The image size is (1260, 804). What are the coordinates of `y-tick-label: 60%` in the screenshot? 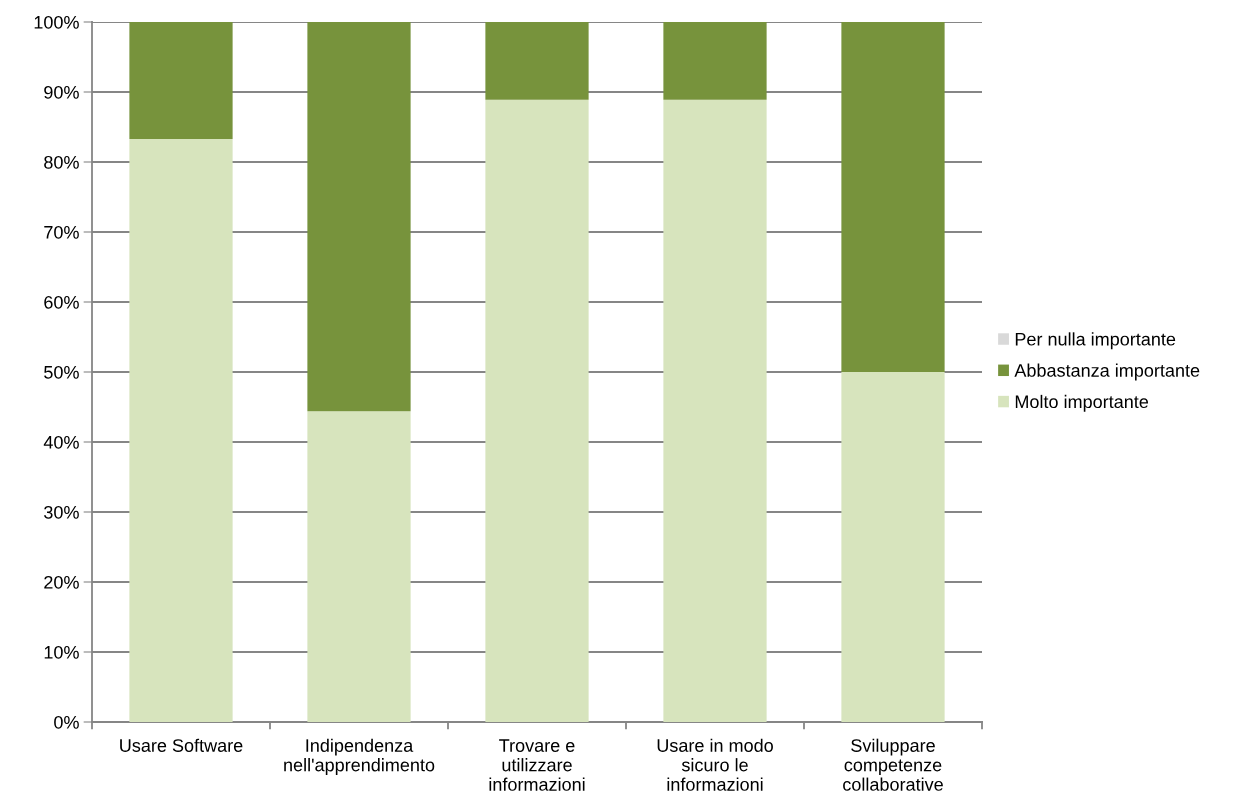 It's located at (61, 302).